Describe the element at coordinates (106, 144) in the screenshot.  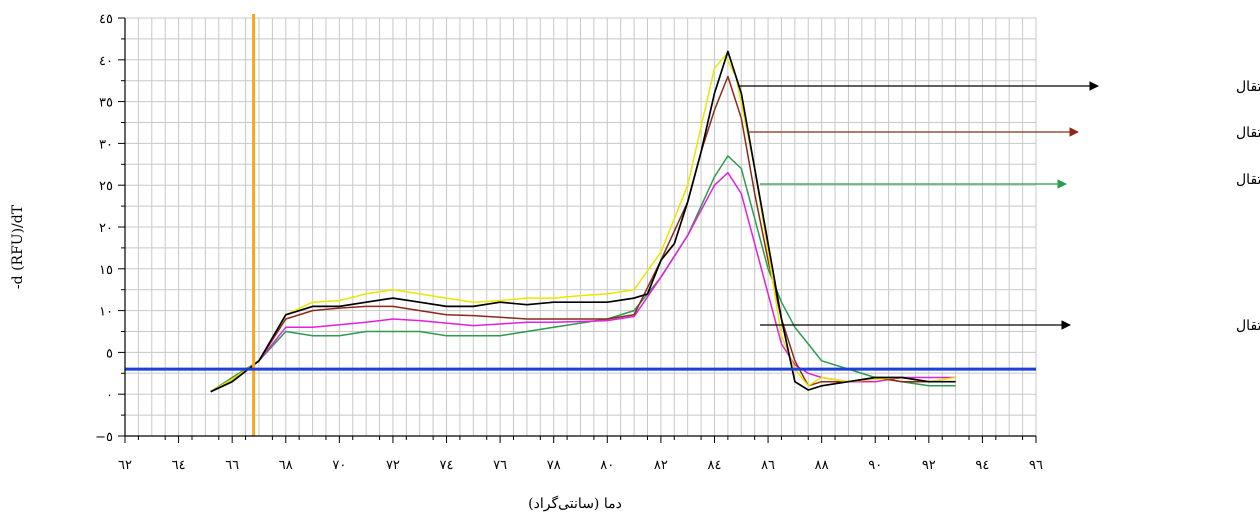
I see `y-tick-label: ٣٠` at that location.